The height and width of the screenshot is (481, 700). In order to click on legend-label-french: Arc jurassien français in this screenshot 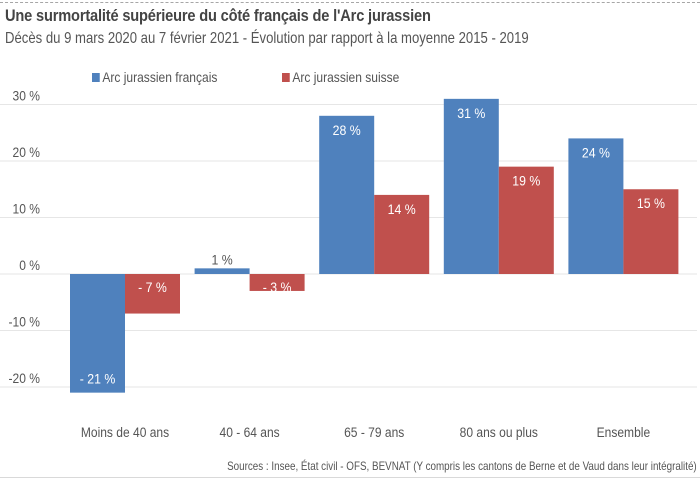, I will do `click(160, 77)`.